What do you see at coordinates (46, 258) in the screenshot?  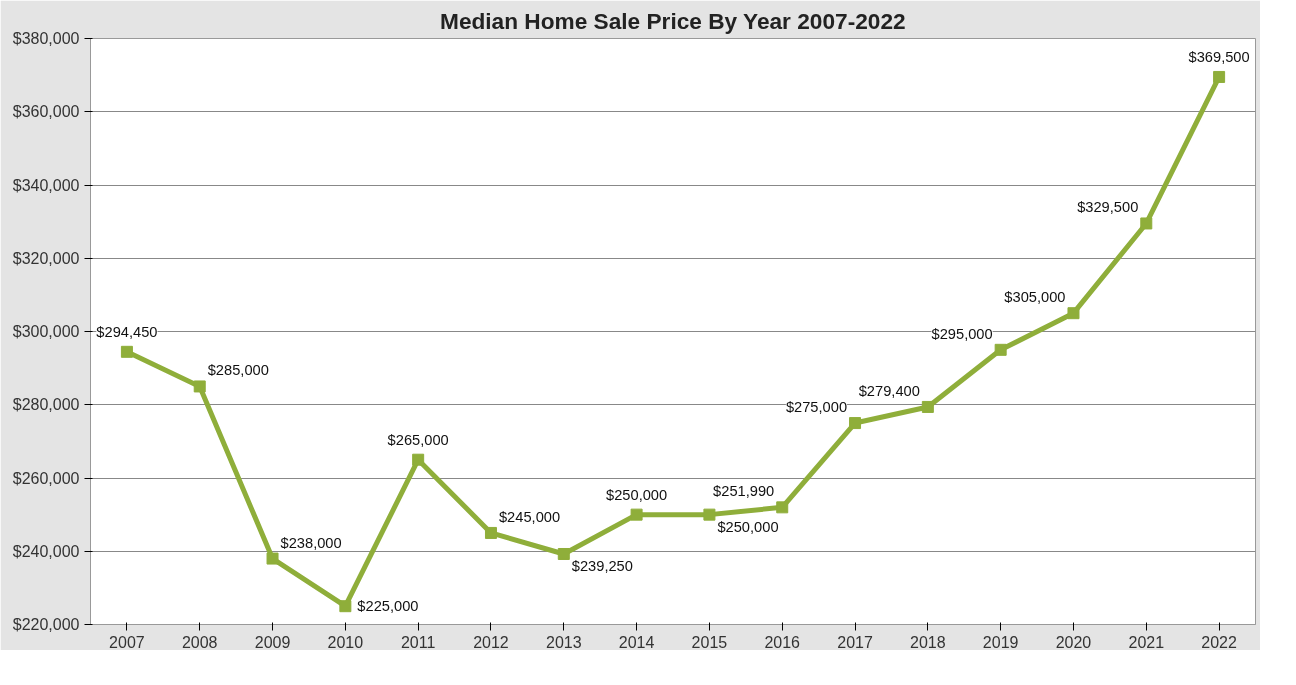 I see `y-tick-label: $320,000` at bounding box center [46, 258].